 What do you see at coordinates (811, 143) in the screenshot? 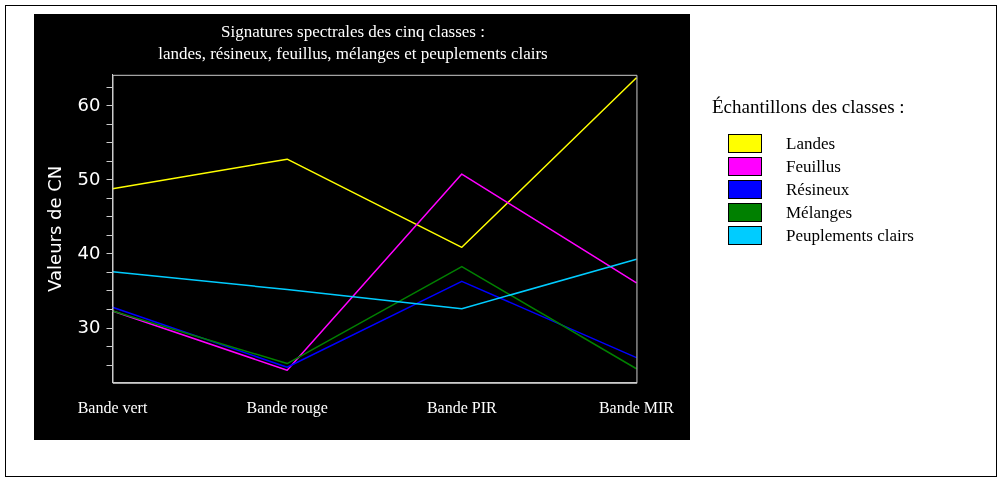
I see `legend-label: Landes` at bounding box center [811, 143].